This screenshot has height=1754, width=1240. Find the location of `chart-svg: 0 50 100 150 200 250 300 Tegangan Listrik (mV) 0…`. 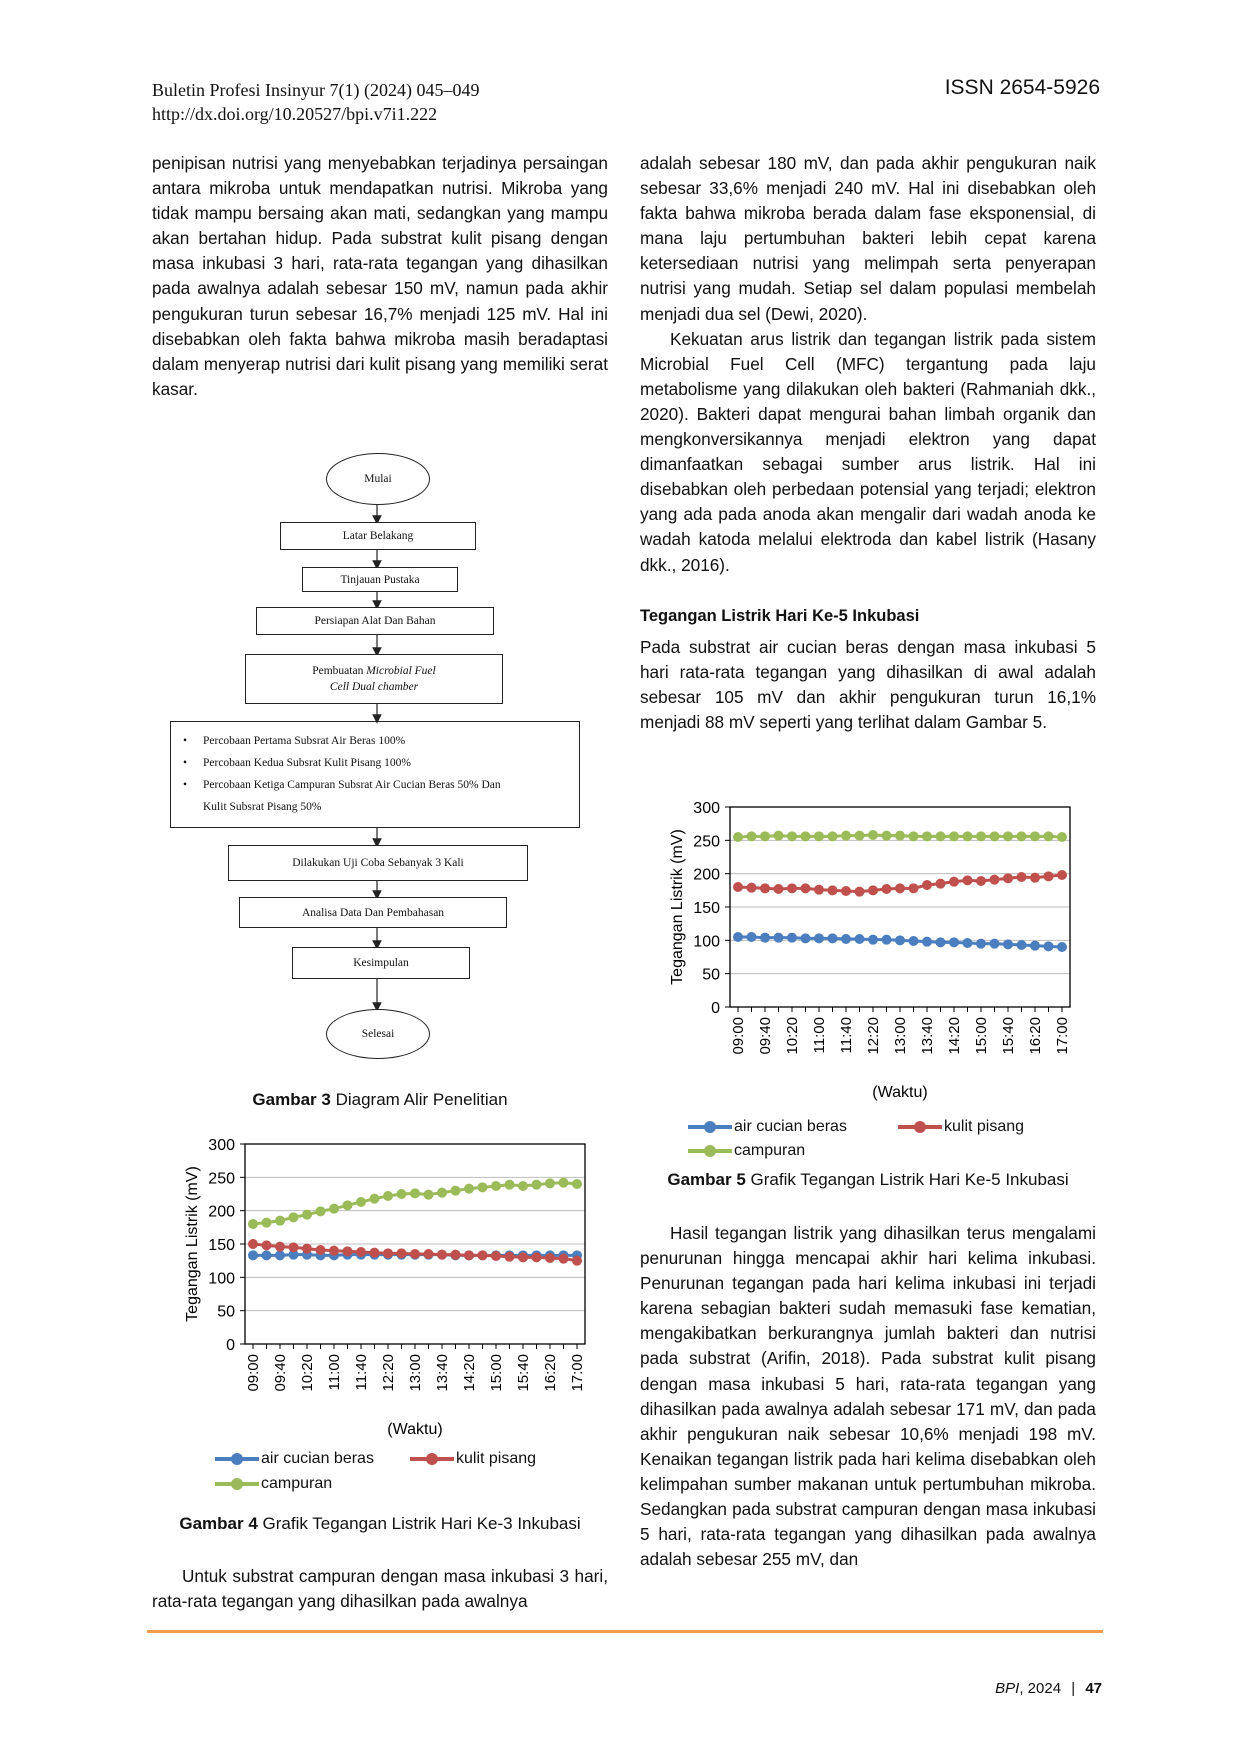

chart-svg: 0 50 100 150 200 250 300 Tegangan Listrik (mV) 0… is located at coordinates (385, 1287).